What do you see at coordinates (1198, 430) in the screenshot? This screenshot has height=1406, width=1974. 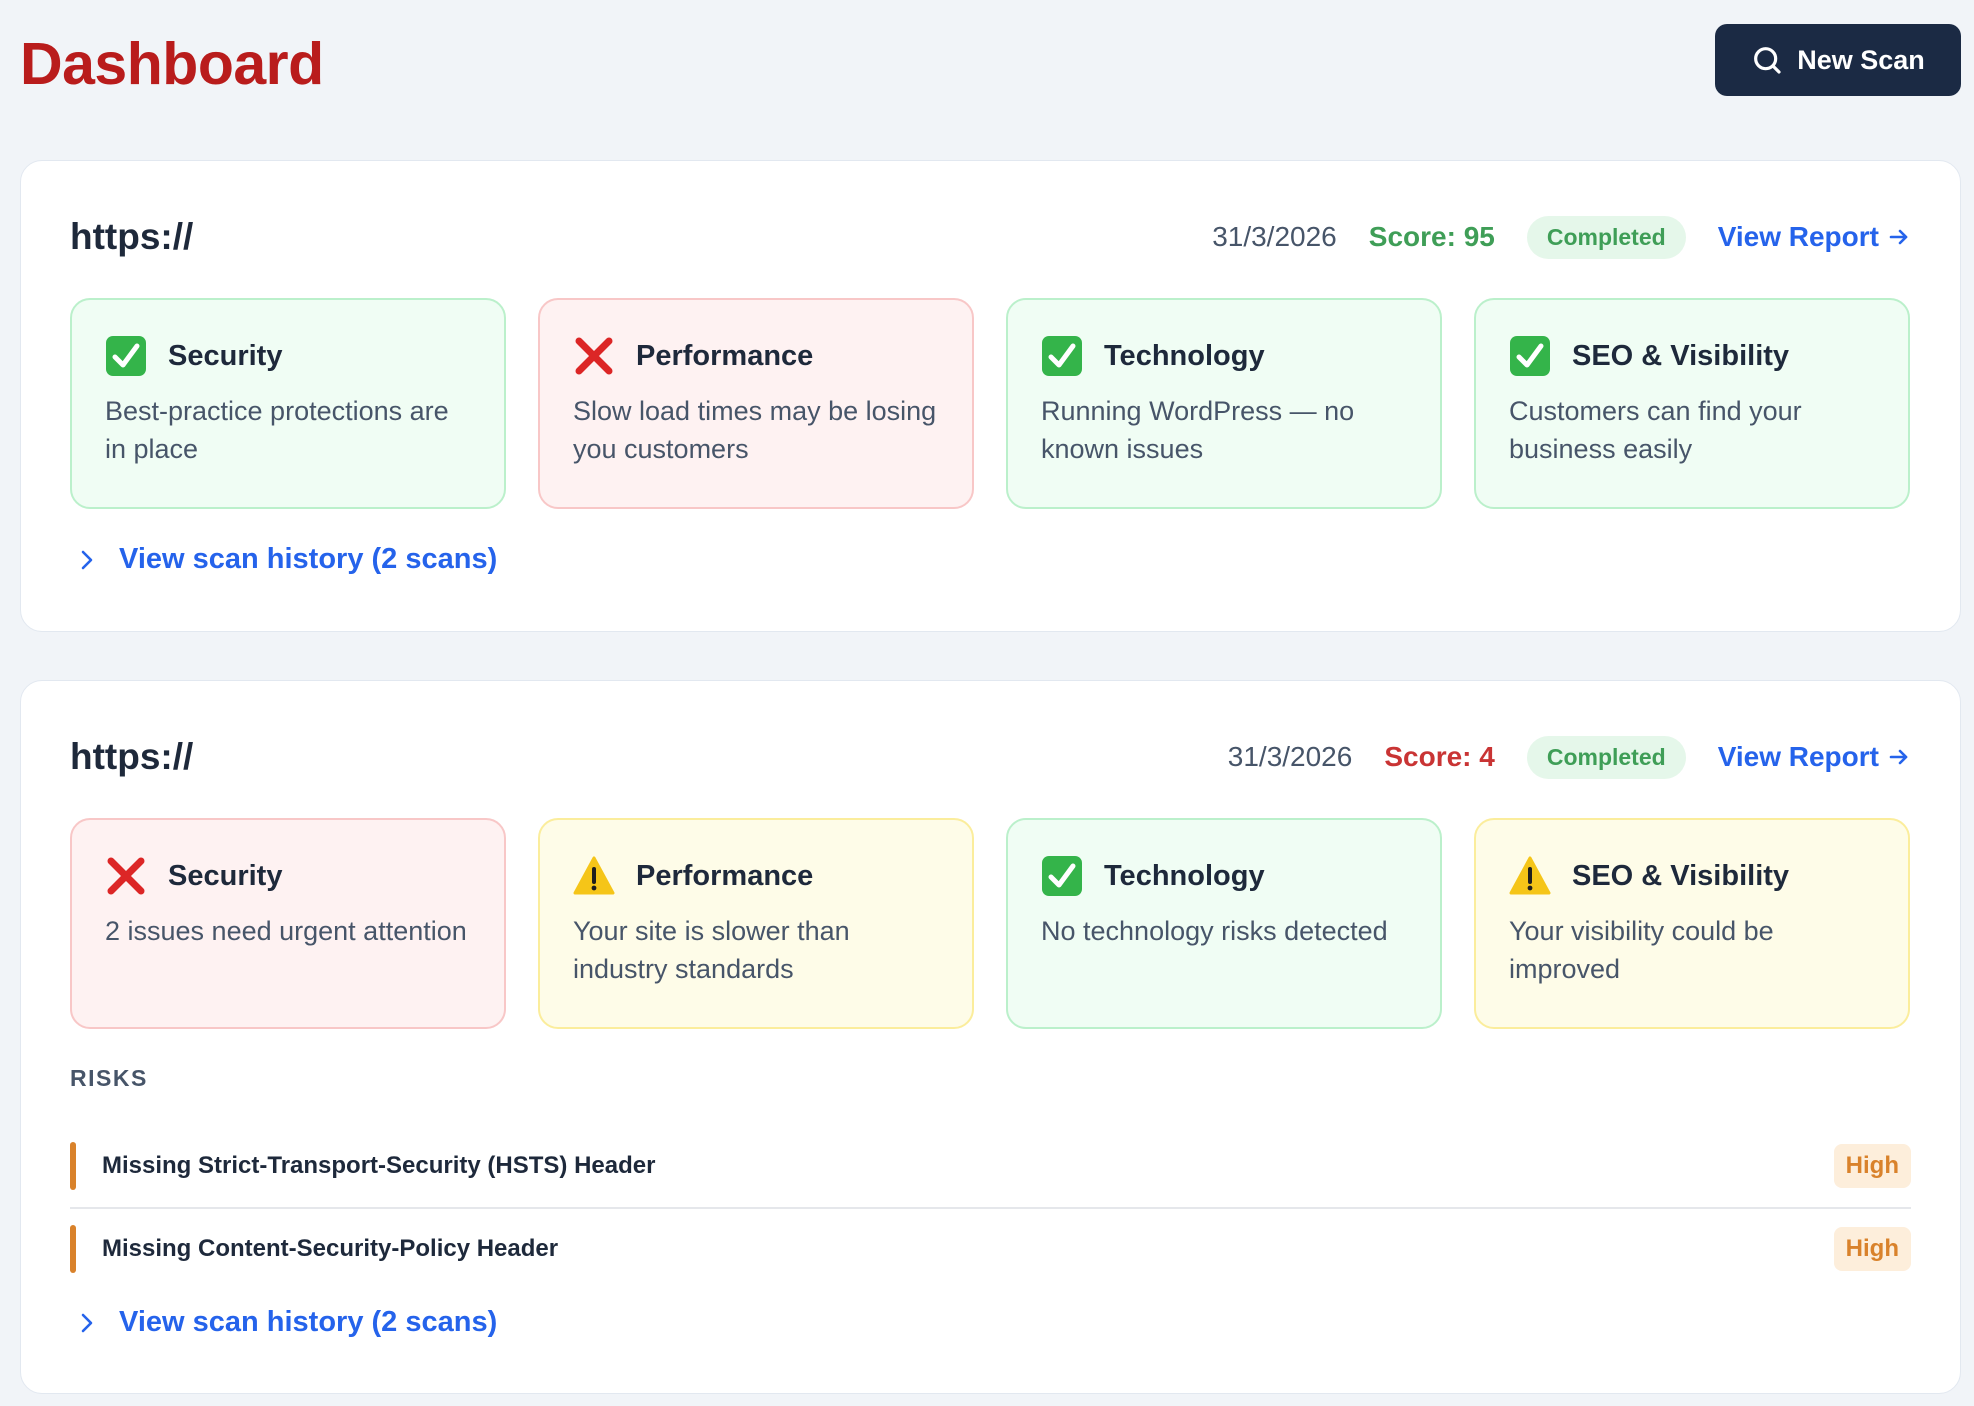 I see `category-description: Running WordPress — no known issues` at bounding box center [1198, 430].